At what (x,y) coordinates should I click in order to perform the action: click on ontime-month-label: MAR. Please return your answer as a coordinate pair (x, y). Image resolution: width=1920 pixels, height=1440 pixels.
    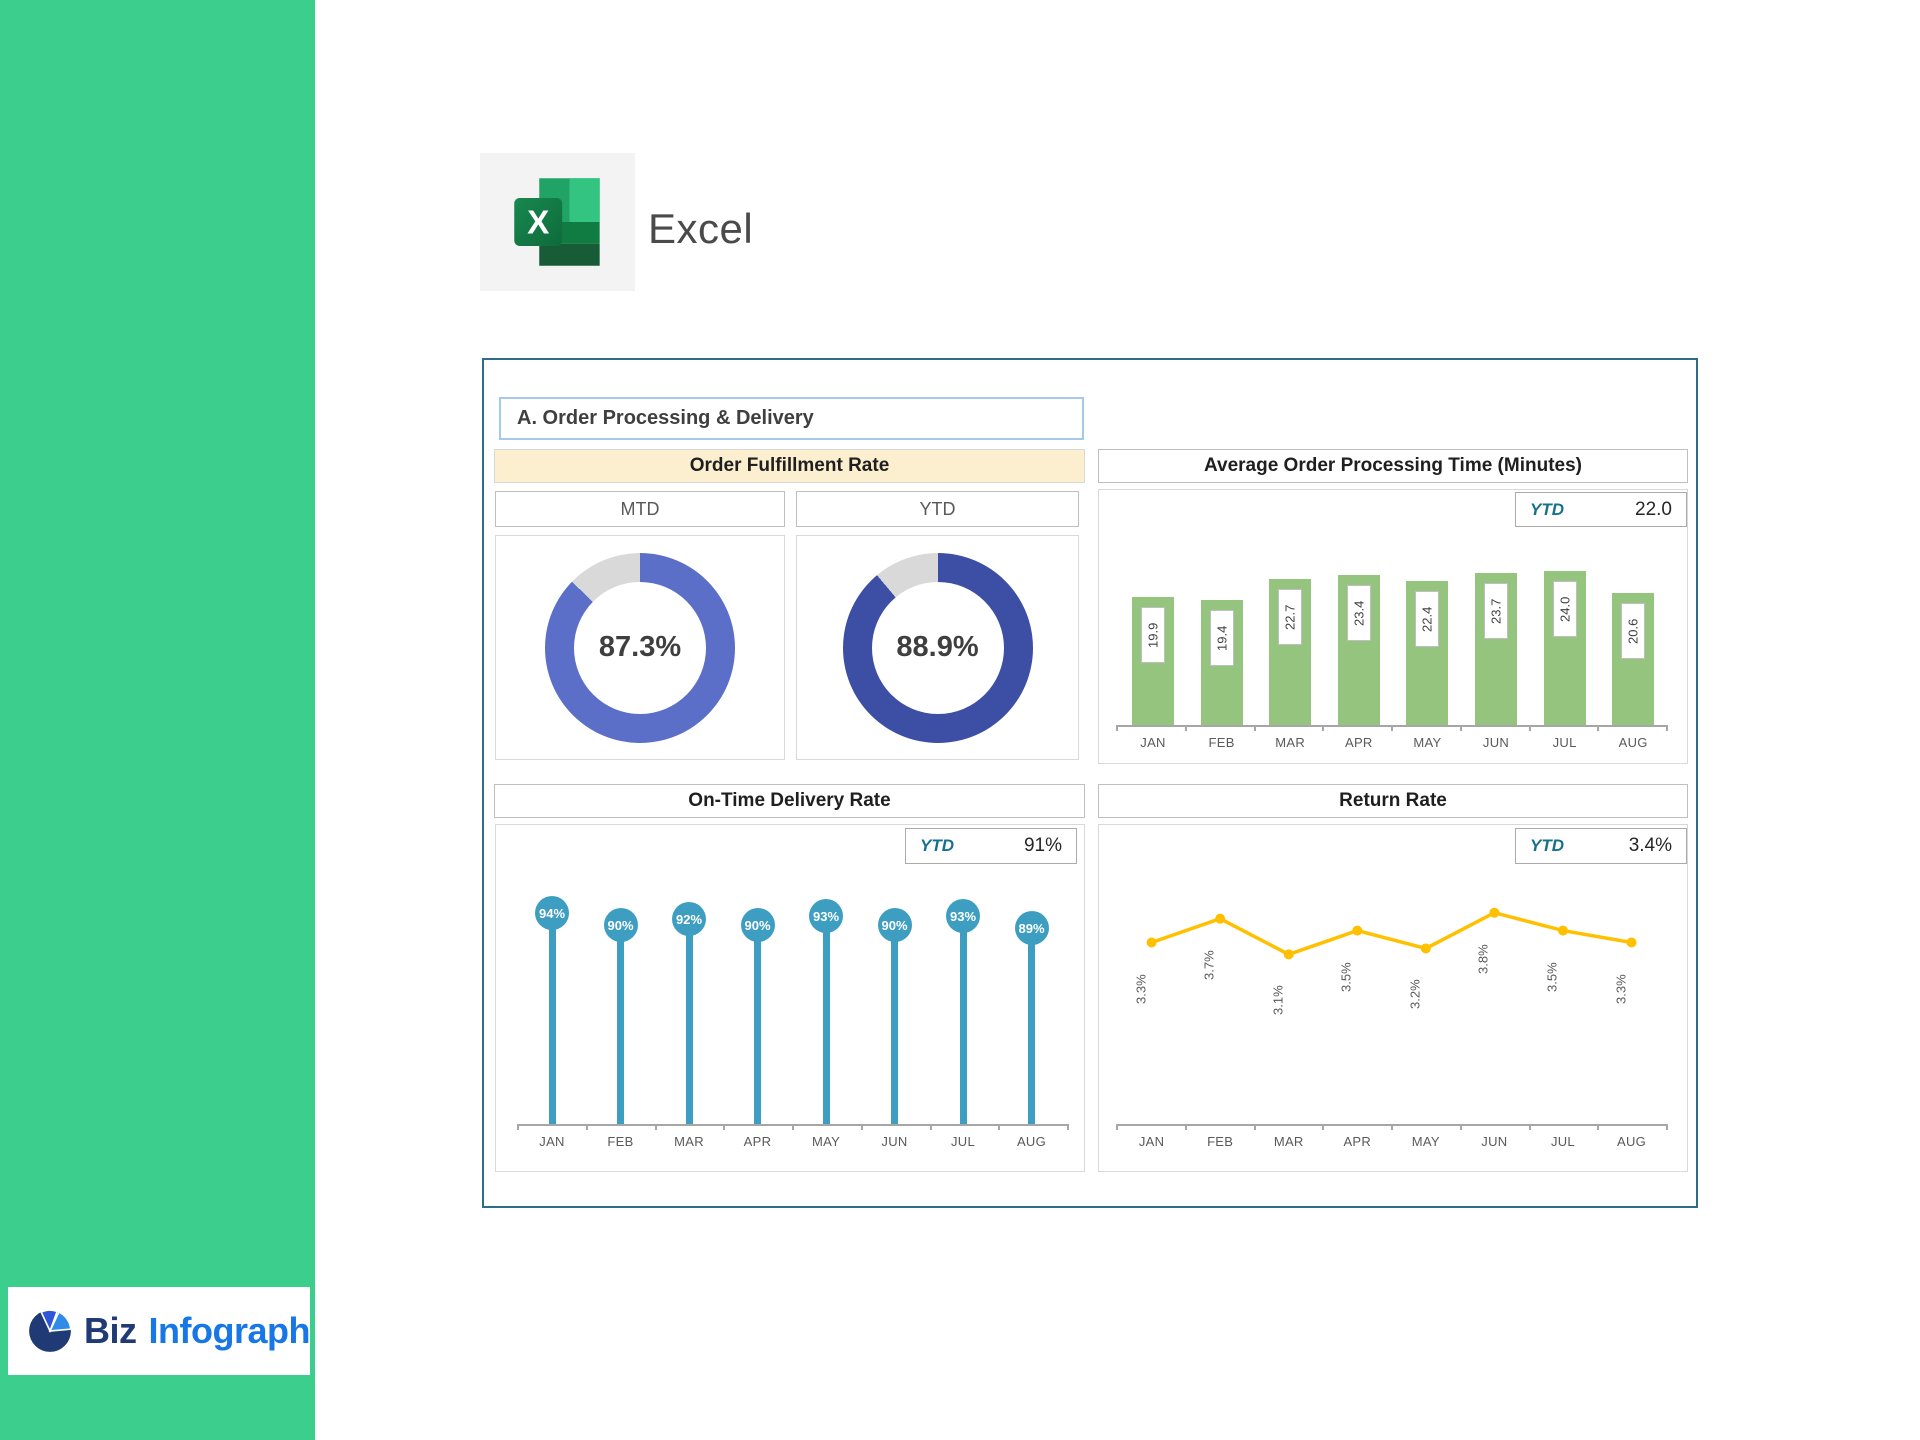
    Looking at the image, I should click on (689, 1141).